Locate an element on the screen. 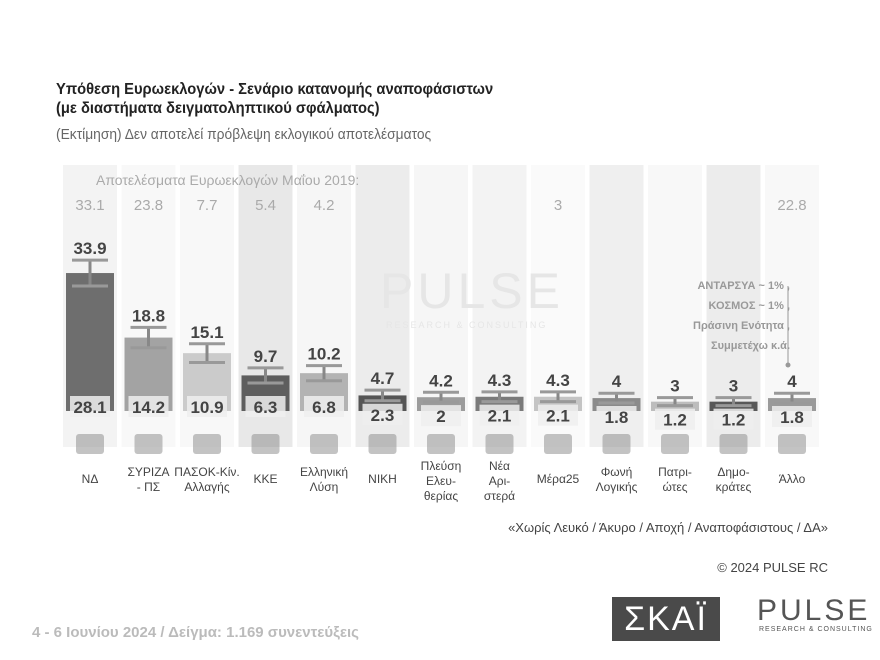 The width and height of the screenshot is (880, 660). watermark-sub: RESEARCH & CONSULTING is located at coordinates (467, 325).